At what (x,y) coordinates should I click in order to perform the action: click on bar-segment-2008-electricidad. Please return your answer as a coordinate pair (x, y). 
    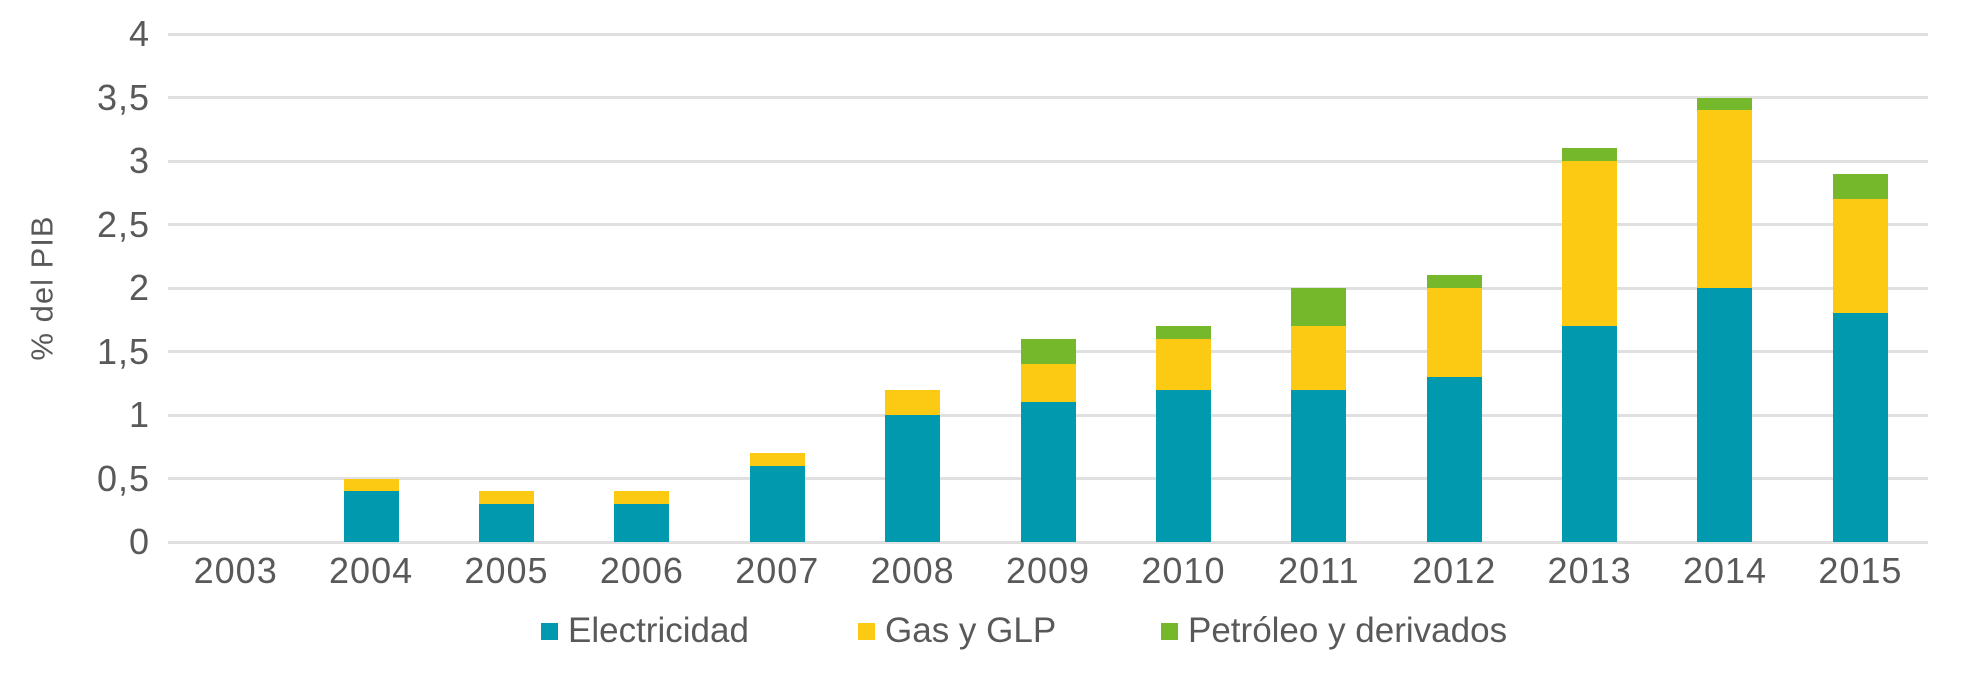
    Looking at the image, I should click on (913, 478).